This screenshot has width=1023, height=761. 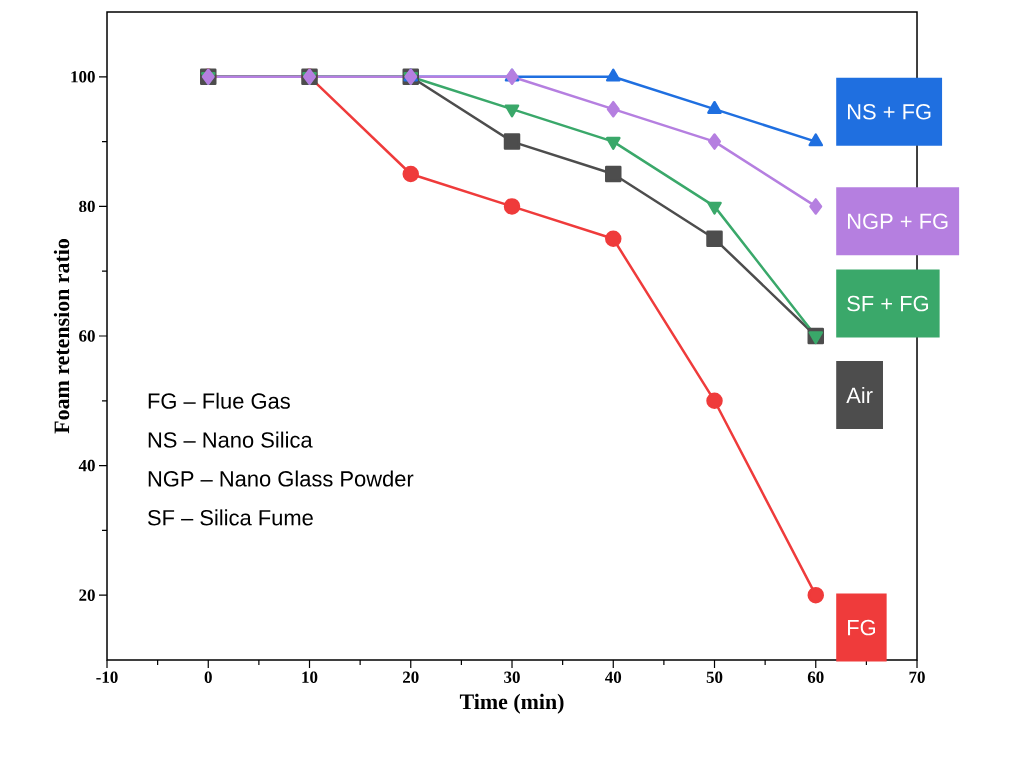 I want to click on x-tick-label: 10, so click(x=310, y=677).